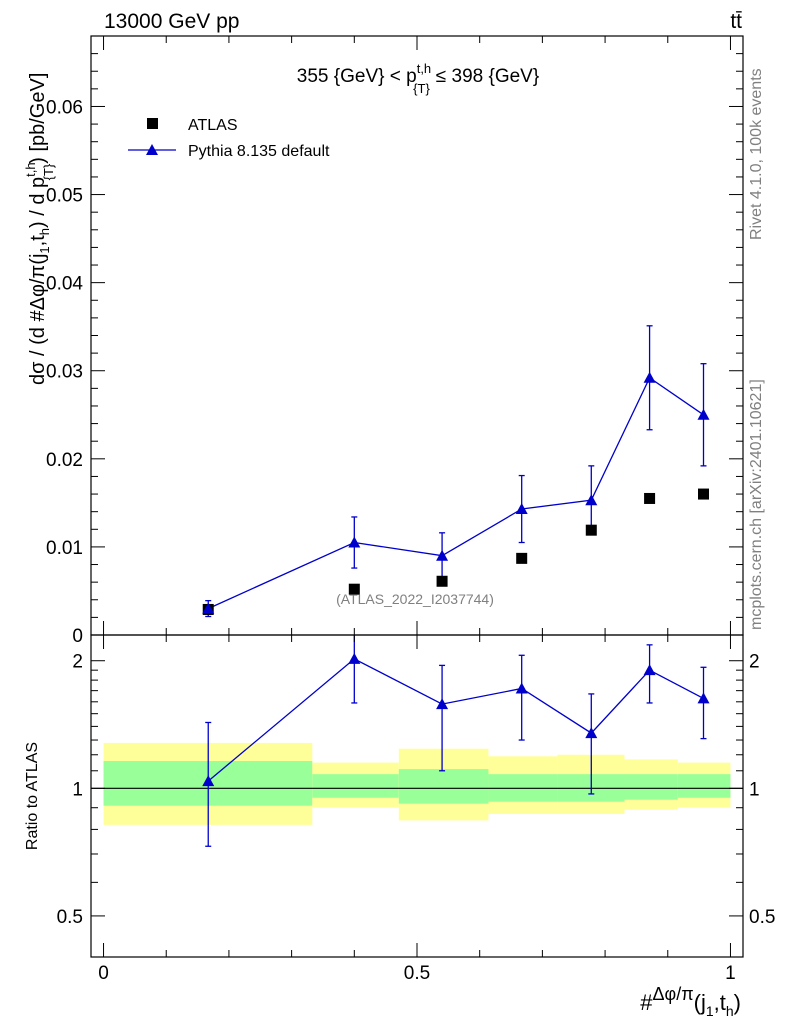 This screenshot has height=1024, width=786. What do you see at coordinates (487, 76) in the screenshot?
I see `title-suffix: ≤ 398 {GeV}` at bounding box center [487, 76].